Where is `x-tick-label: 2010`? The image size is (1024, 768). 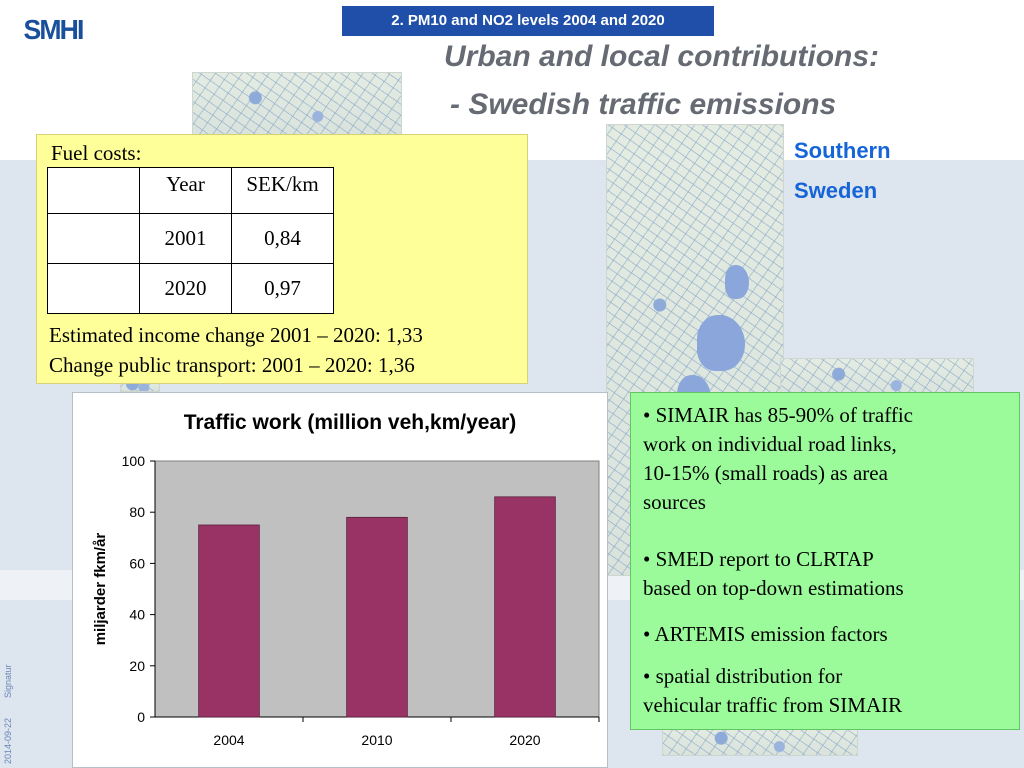 x-tick-label: 2010 is located at coordinates (376, 740).